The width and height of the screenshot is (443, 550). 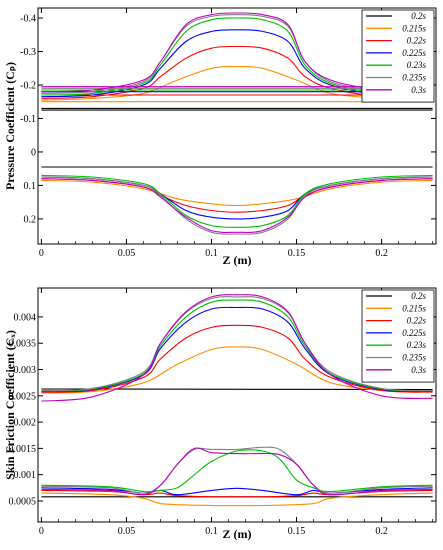 I want to click on y-tick-label: 0.1, so click(x=30, y=186).